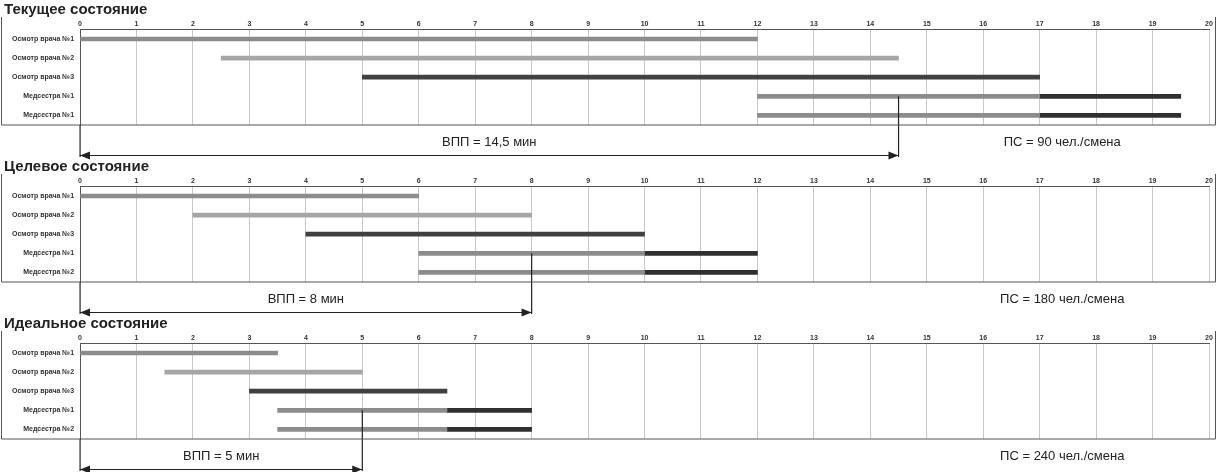  What do you see at coordinates (1063, 456) in the screenshot?
I see `text: ПС = 240 чел./смена` at bounding box center [1063, 456].